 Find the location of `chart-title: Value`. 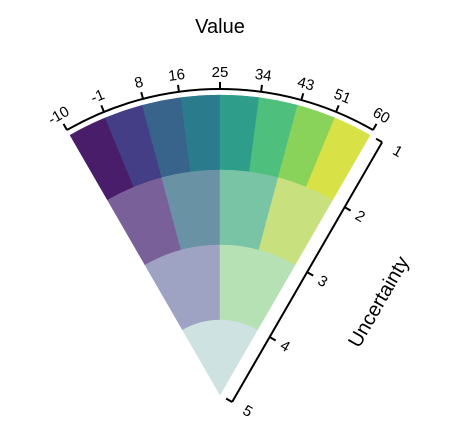

chart-title: Value is located at coordinates (220, 27).